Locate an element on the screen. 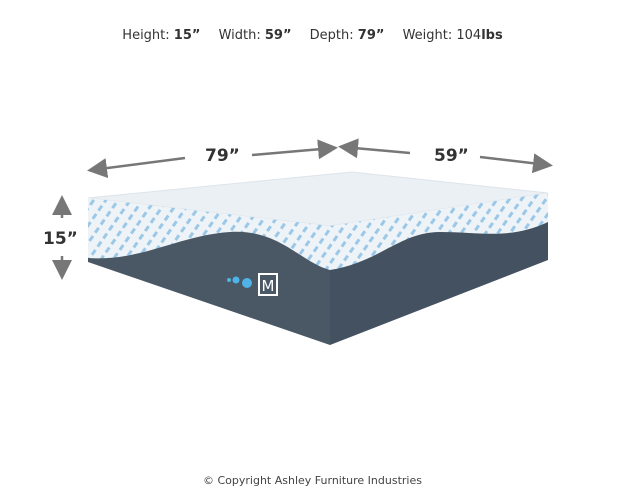 The height and width of the screenshot is (500, 625). mattress-base-left is located at coordinates (209, 288).